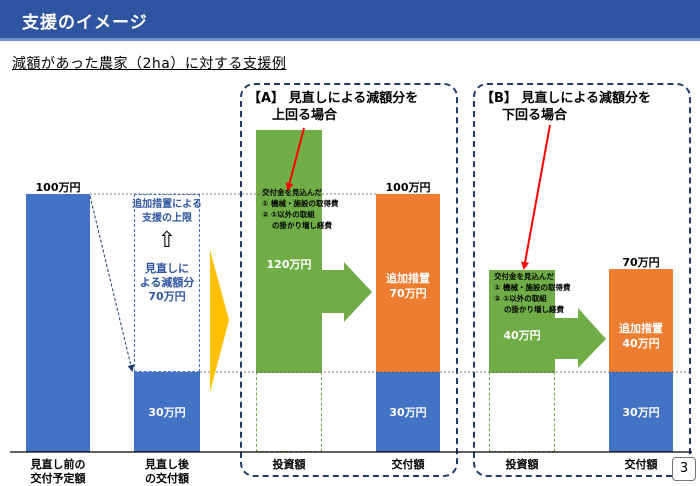  I want to click on panel-a-red-arrow-icon, so click(295, 159).